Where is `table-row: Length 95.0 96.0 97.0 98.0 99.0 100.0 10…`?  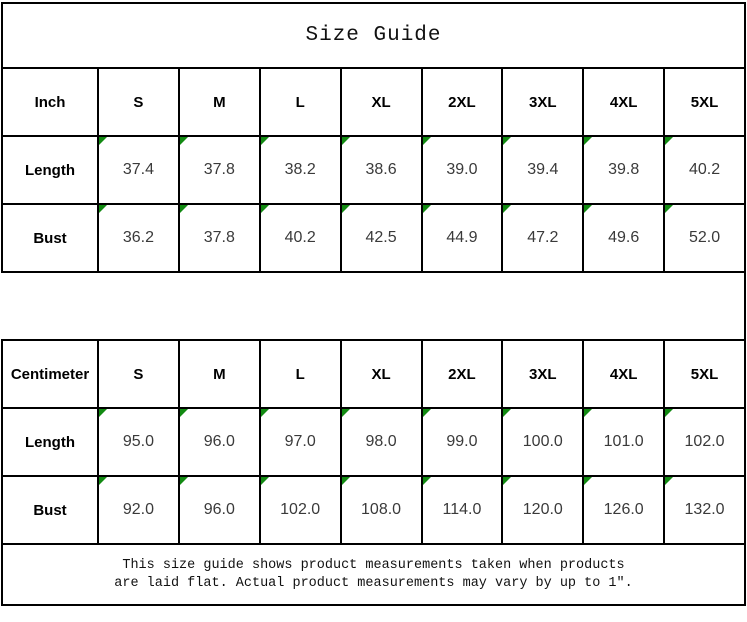 table-row: Length 95.0 96.0 97.0 98.0 99.0 100.0 10… is located at coordinates (373, 442).